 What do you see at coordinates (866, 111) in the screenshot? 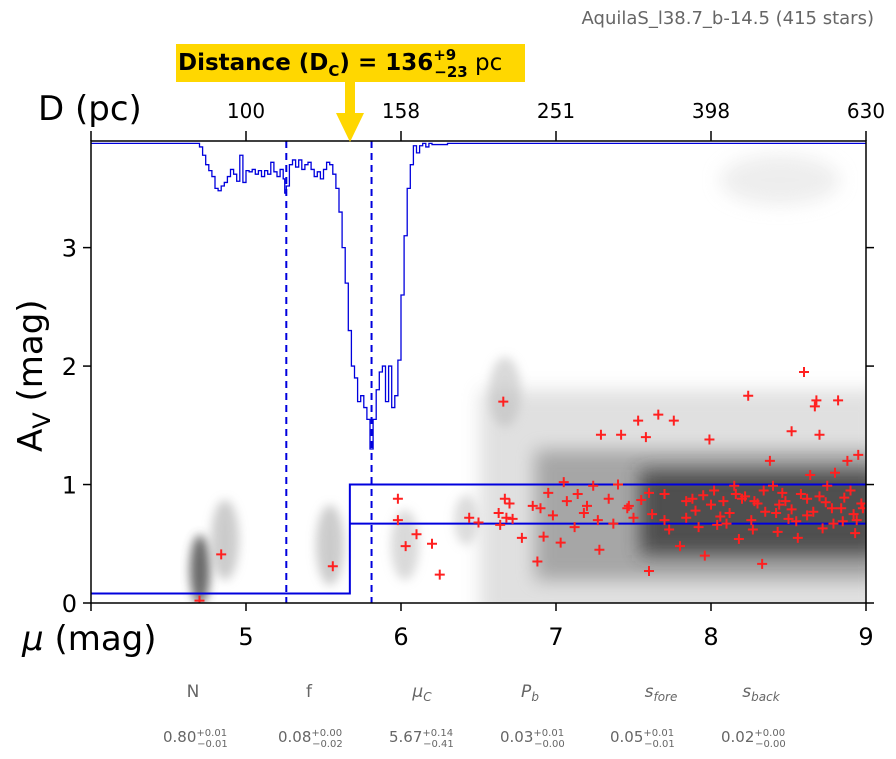
I see `top-tick-label: 630` at bounding box center [866, 111].